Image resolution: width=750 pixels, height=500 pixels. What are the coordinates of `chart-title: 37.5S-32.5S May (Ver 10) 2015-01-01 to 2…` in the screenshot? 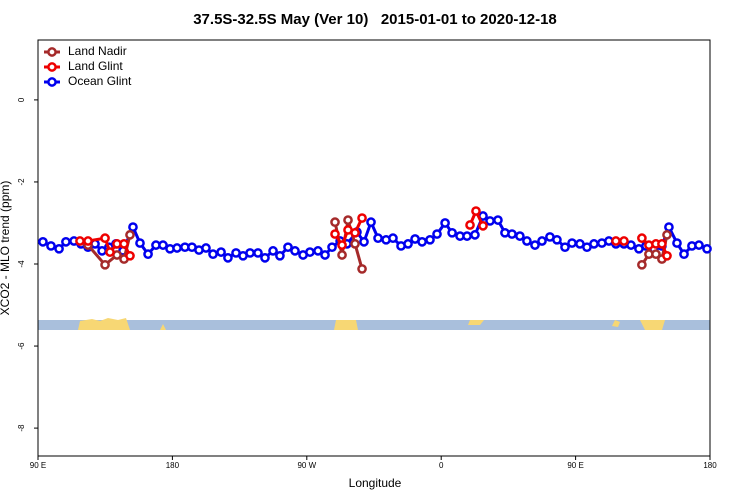 It's located at (375, 19).